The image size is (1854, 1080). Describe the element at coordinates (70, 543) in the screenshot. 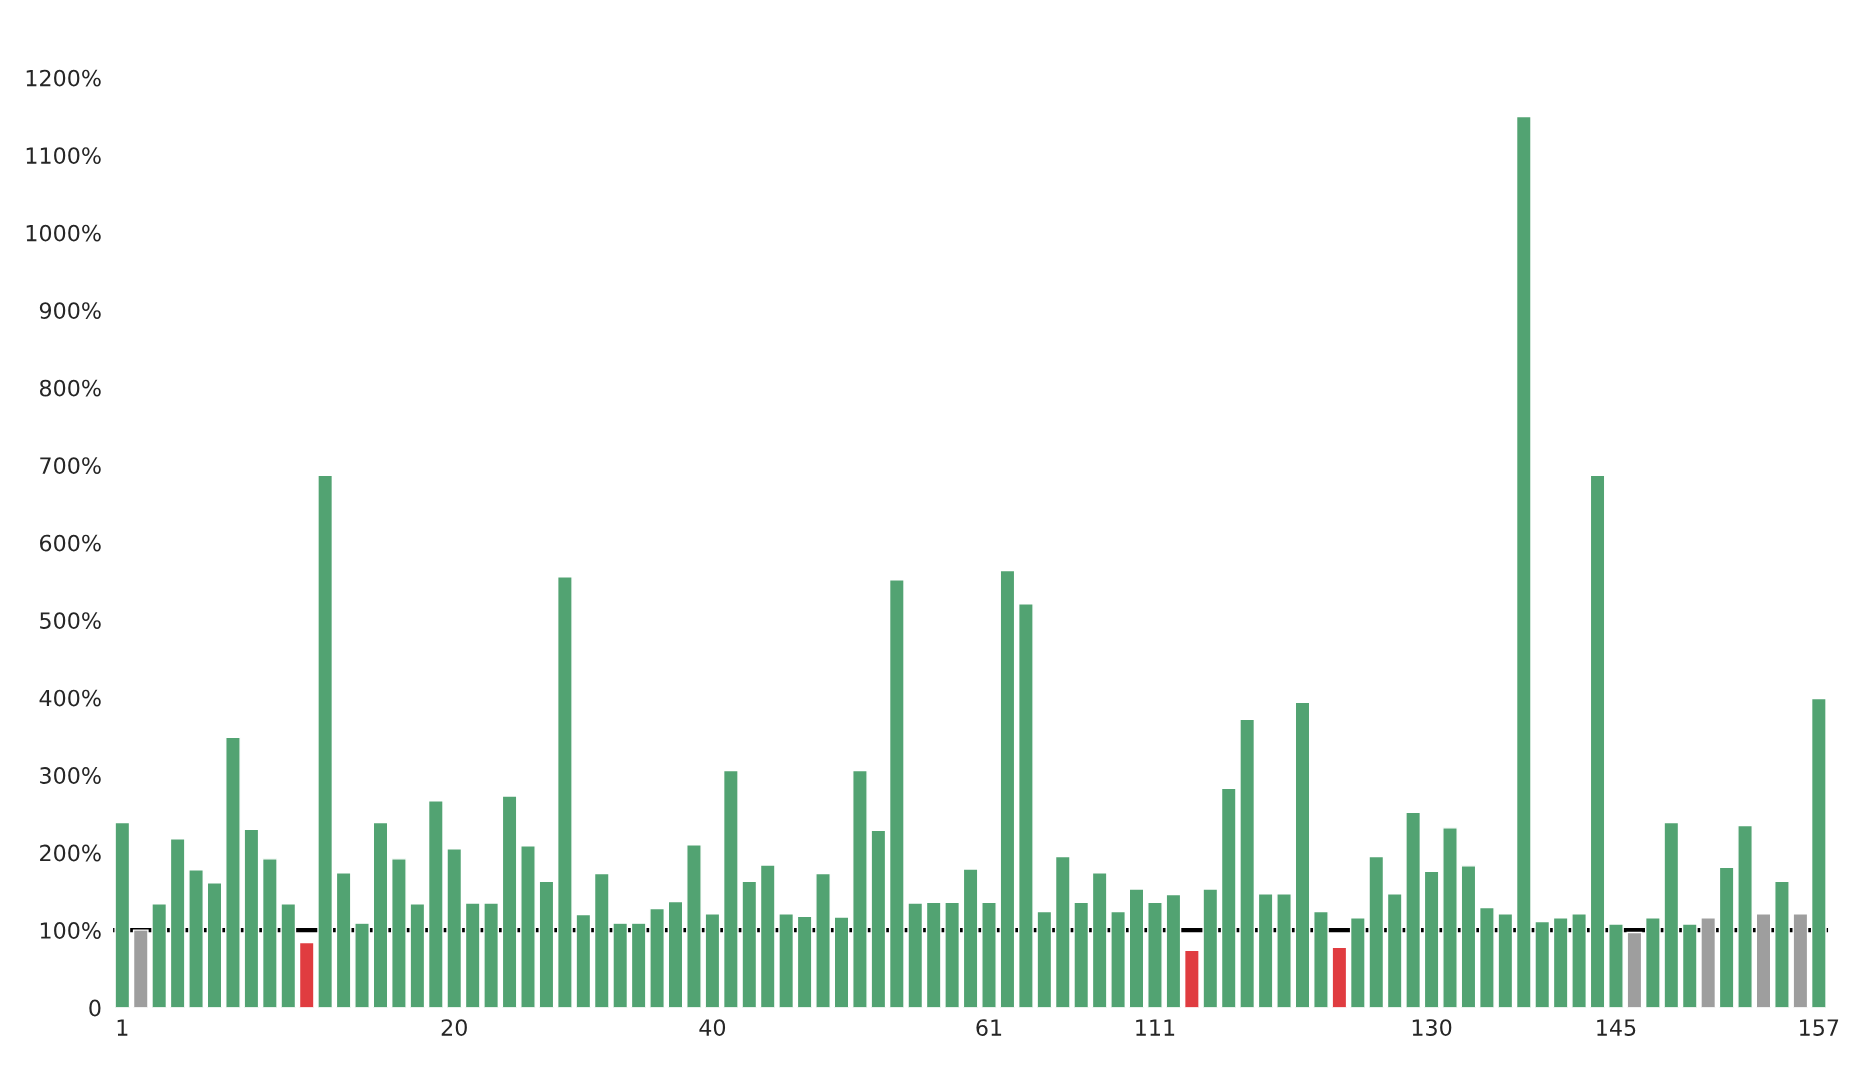

I see `y-tick-label: 600%` at that location.